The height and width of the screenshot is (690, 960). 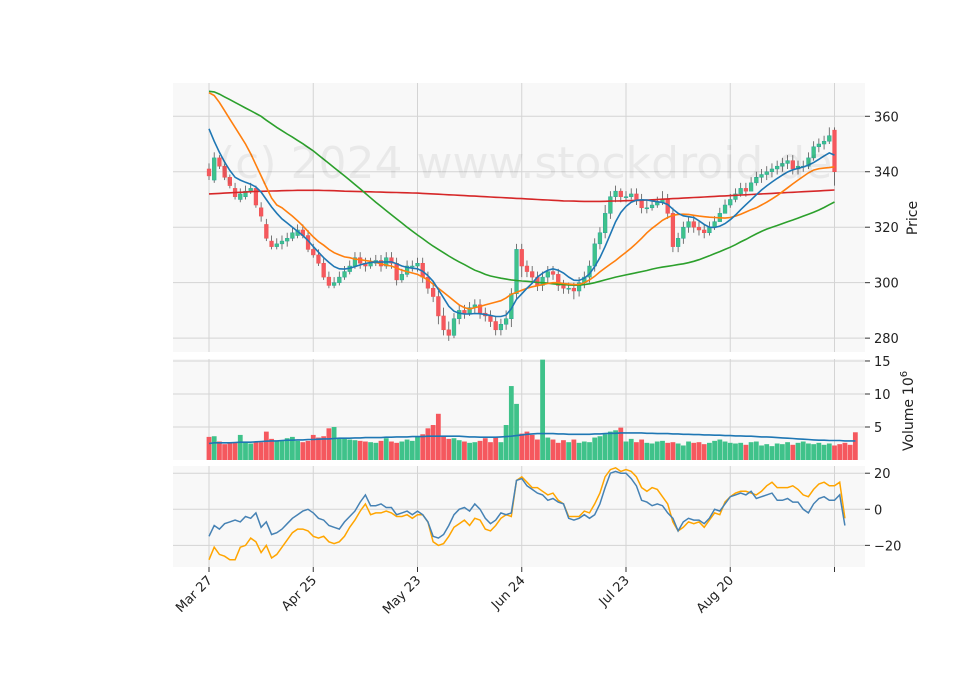 I want to click on oscillator-background, so click(x=519, y=516).